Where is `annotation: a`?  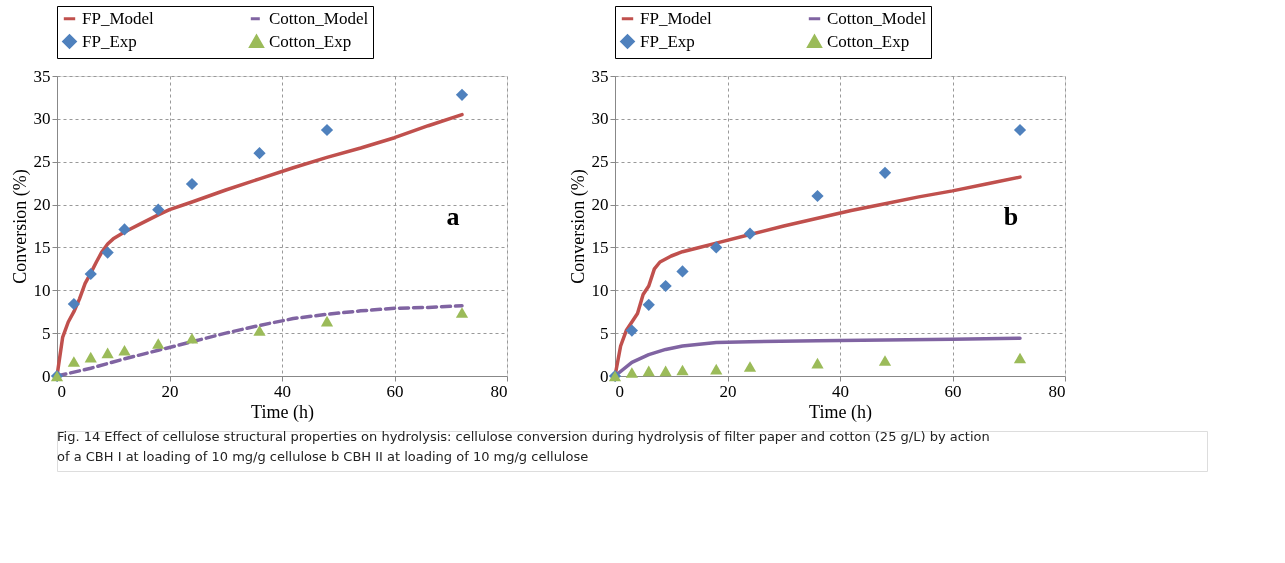
annotation: a is located at coordinates (453, 216).